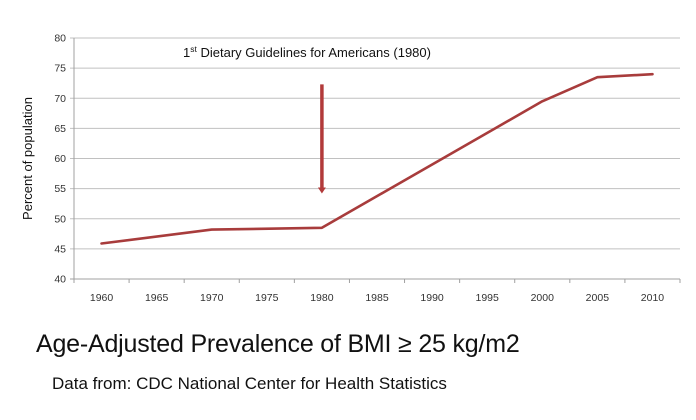 The height and width of the screenshot is (420, 696). I want to click on x-tick-label: 1985, so click(377, 298).